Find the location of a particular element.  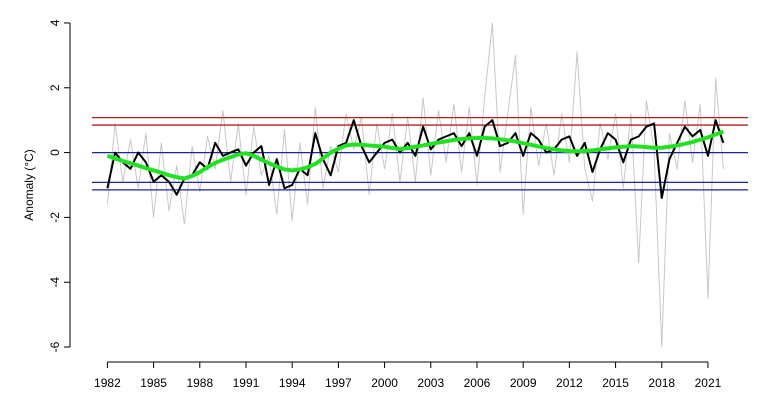

x-tick-label: 1997 is located at coordinates (338, 383).